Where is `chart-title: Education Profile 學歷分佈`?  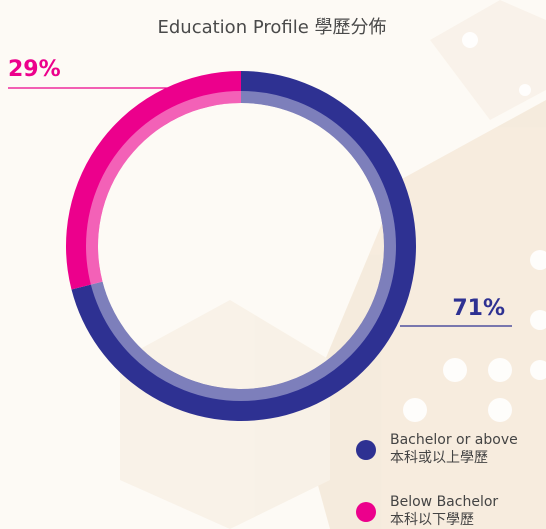
chart-title: Education Profile 學歷分佈 is located at coordinates (271, 27).